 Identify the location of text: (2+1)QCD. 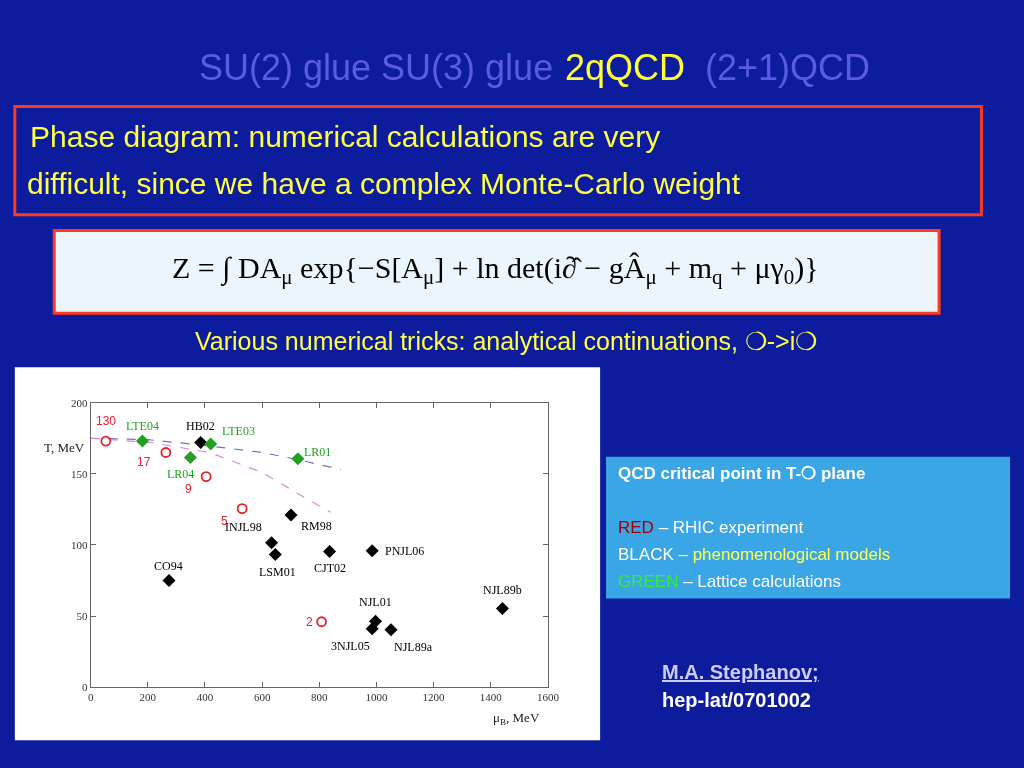
(788, 67).